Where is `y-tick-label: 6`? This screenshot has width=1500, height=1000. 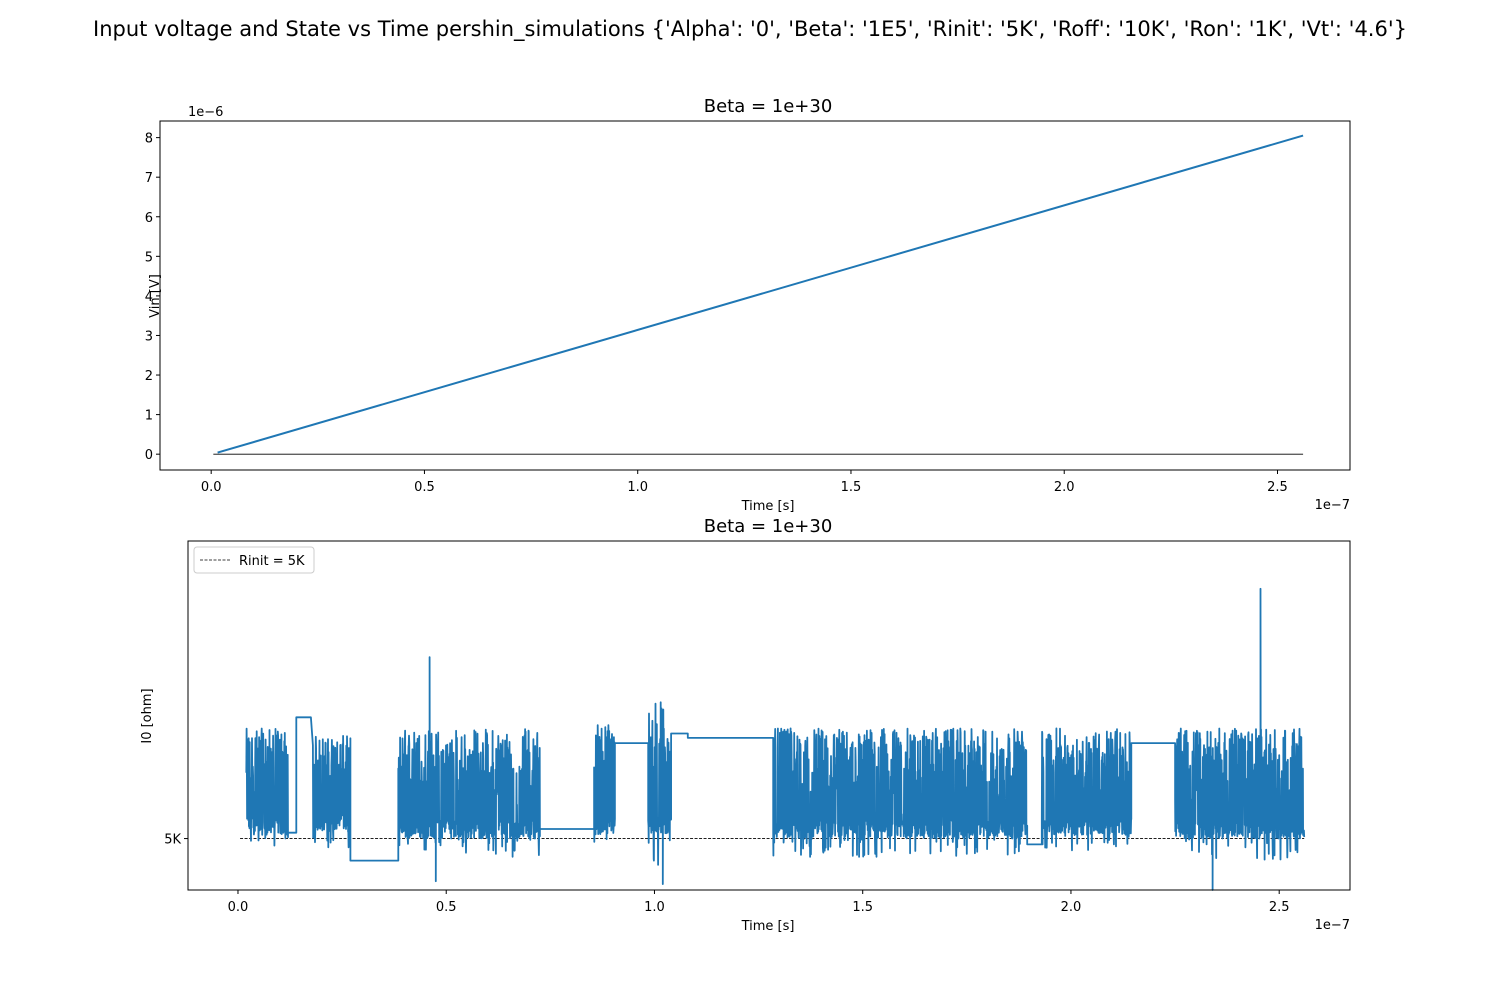
y-tick-label: 6 is located at coordinates (149, 218).